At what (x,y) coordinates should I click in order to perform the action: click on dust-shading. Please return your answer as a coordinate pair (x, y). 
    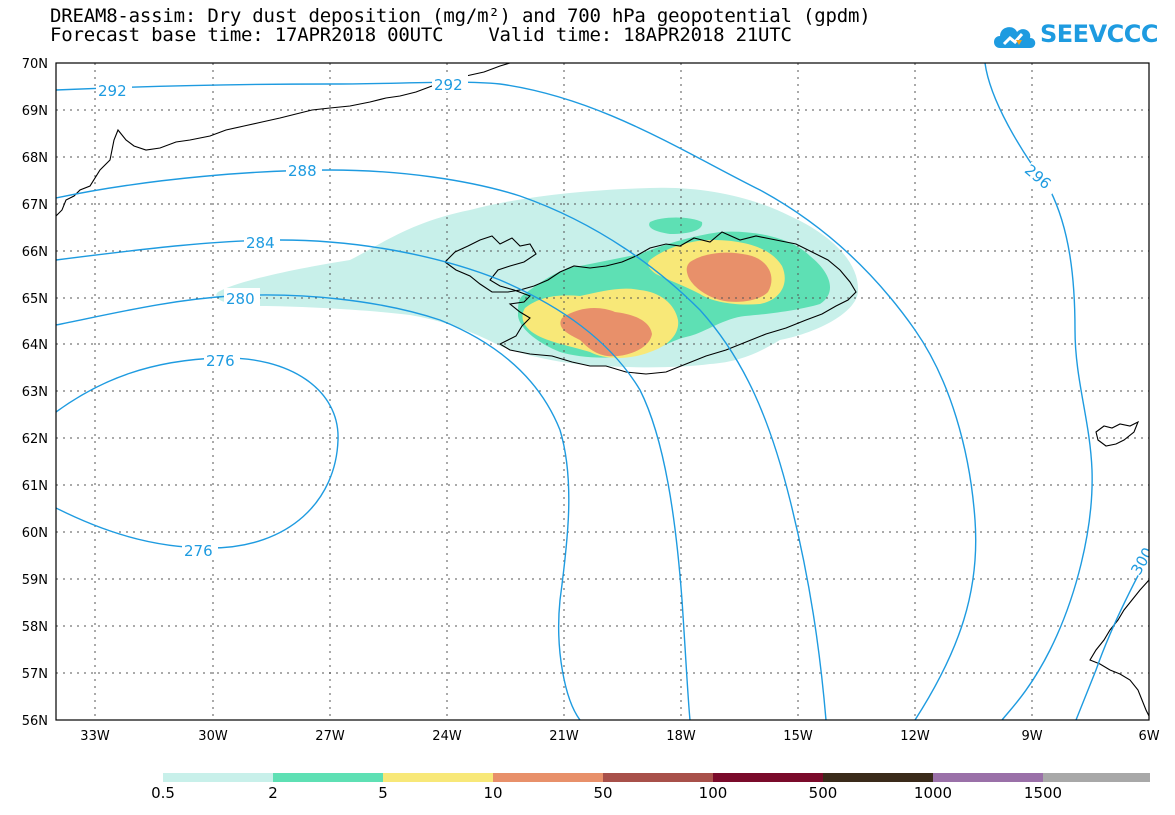
    Looking at the image, I should click on (537, 277).